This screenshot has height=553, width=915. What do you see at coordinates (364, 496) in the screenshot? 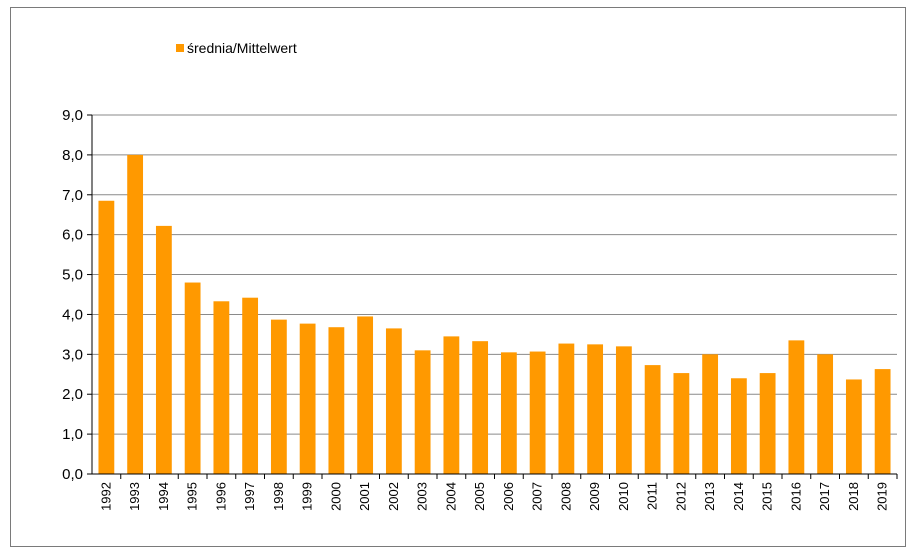
I see `x-tick-label: 2001` at bounding box center [364, 496].